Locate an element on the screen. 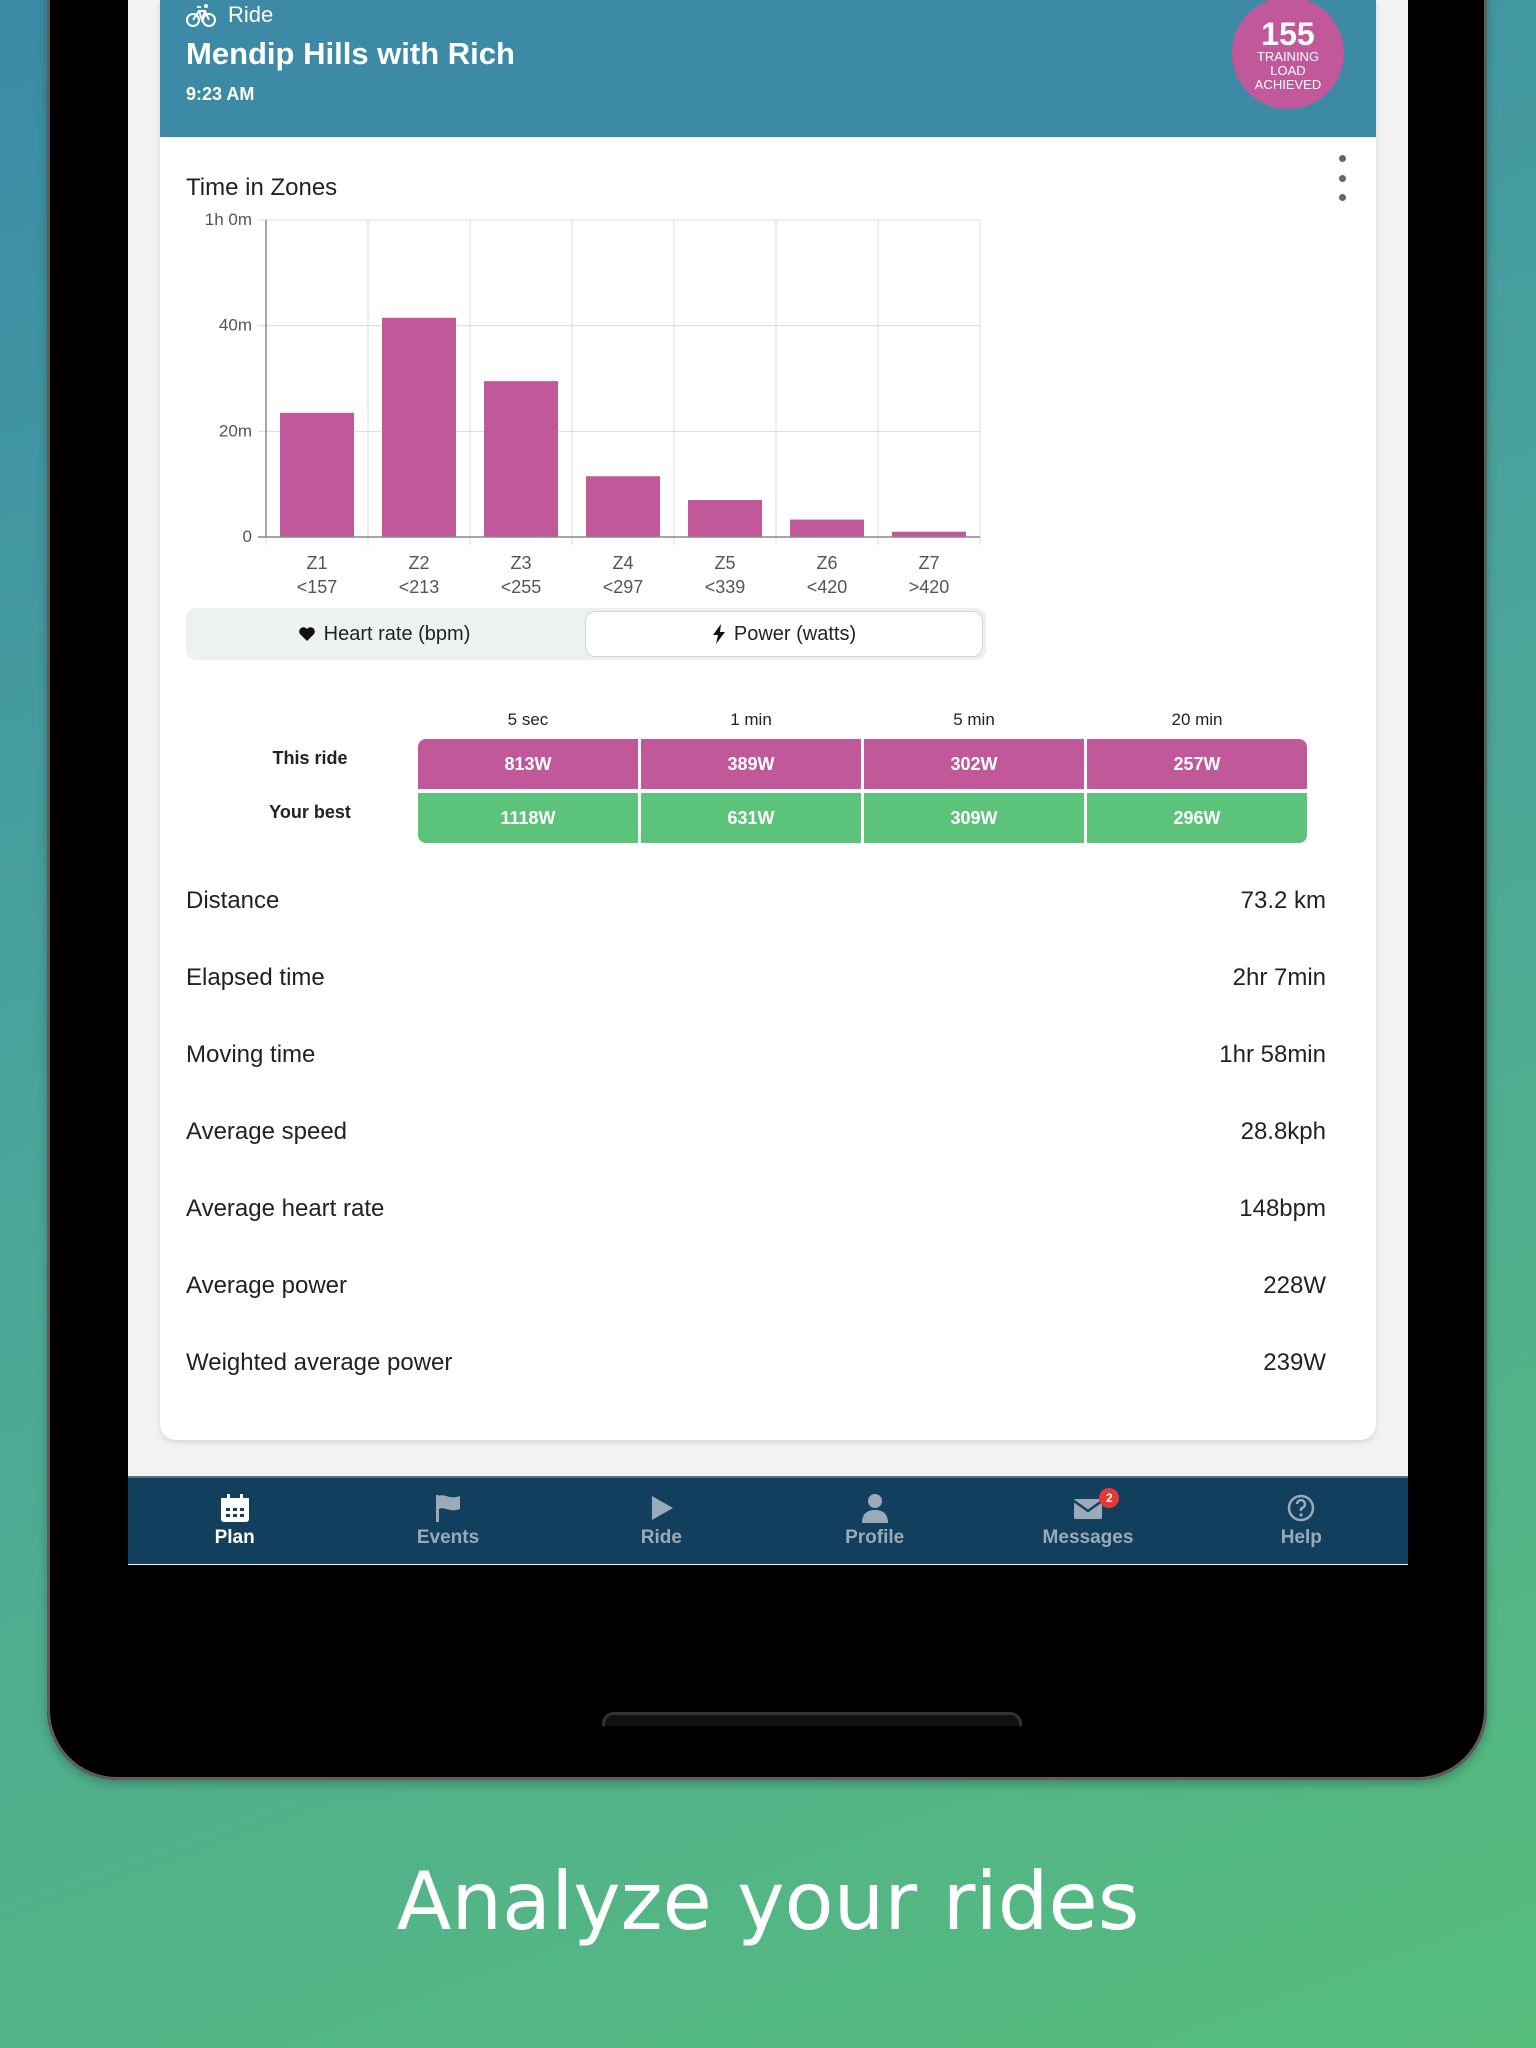 The image size is (1536, 2048). stat-label: Moving time is located at coordinates (251, 1054).